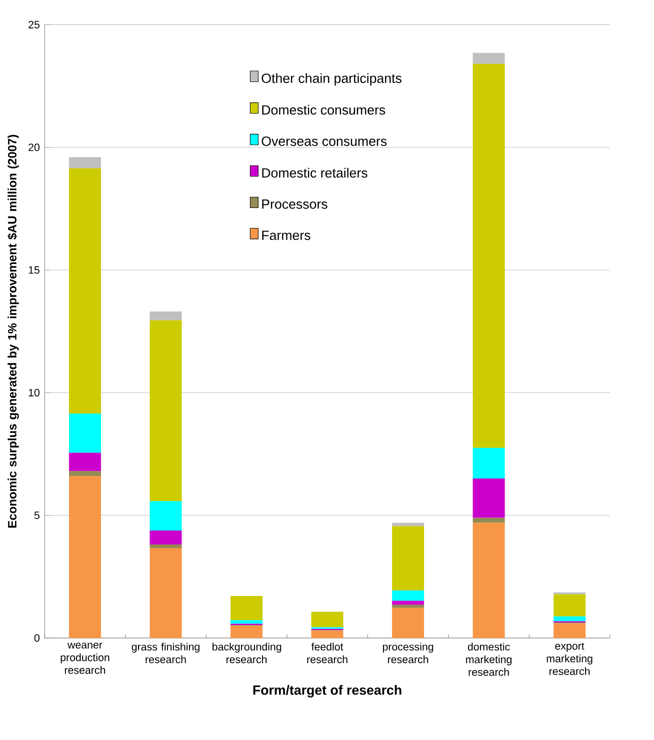 The image size is (654, 740). I want to click on x-tick-label: grass finishing research, so click(166, 653).